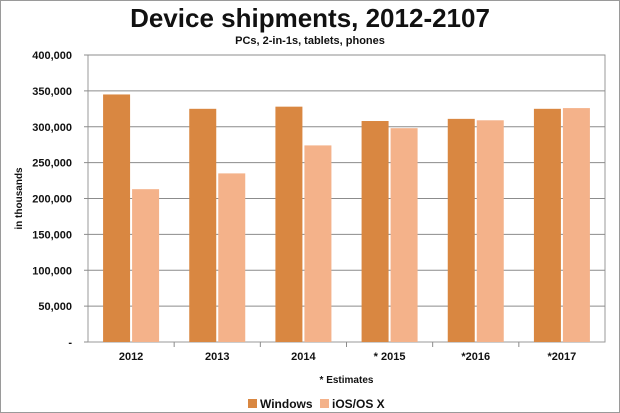  Describe the element at coordinates (310, 41) in the screenshot. I see `chart-subtitle: PCs, 2-in-1s, tablets, phones` at that location.